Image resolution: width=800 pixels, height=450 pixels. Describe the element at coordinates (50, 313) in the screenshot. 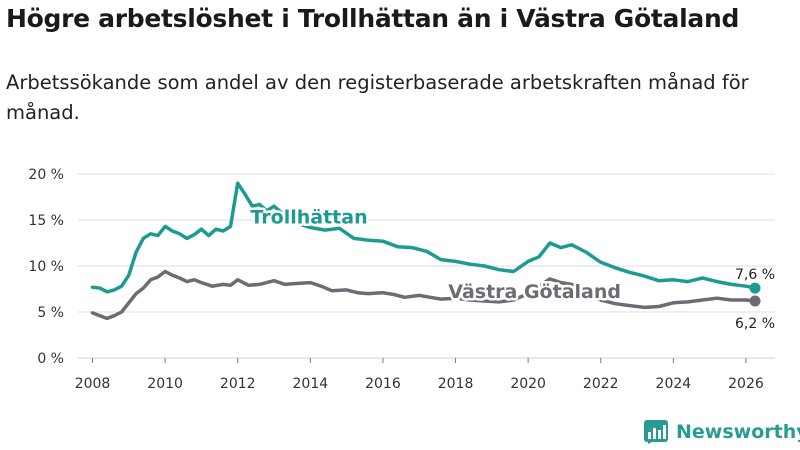

I see `y-tick-label-1: 5 %` at that location.